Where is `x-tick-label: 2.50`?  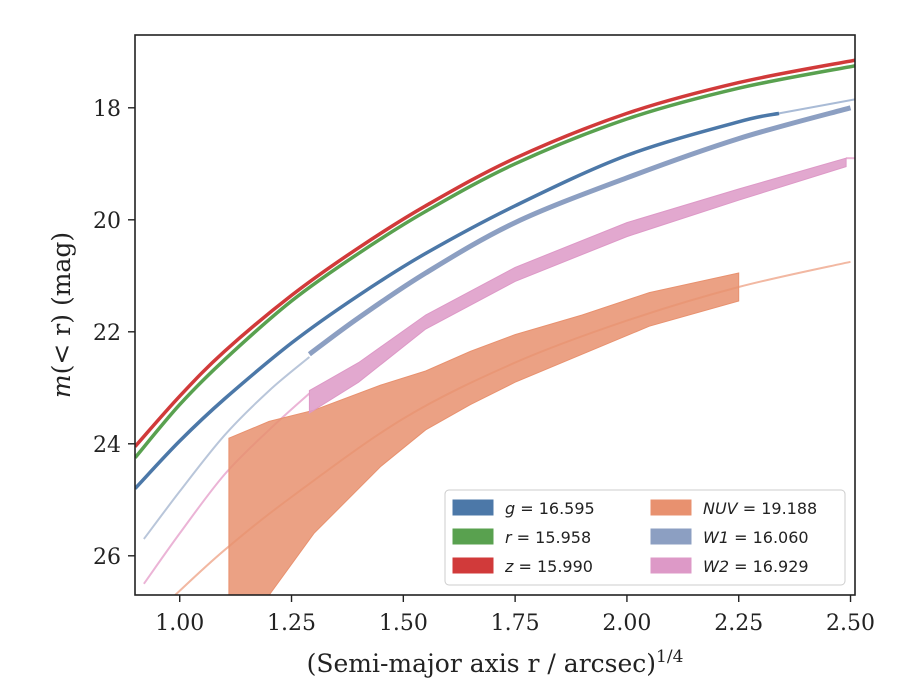 x-tick-label: 2.50 is located at coordinates (850, 623).